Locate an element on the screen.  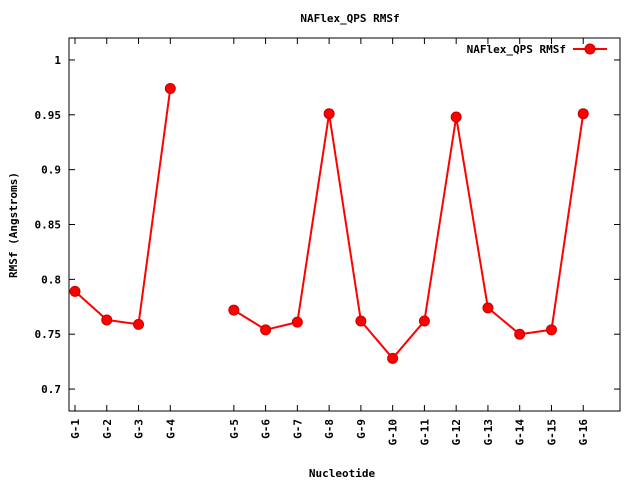
x-tick-label: G-6 is located at coordinates (266, 429).